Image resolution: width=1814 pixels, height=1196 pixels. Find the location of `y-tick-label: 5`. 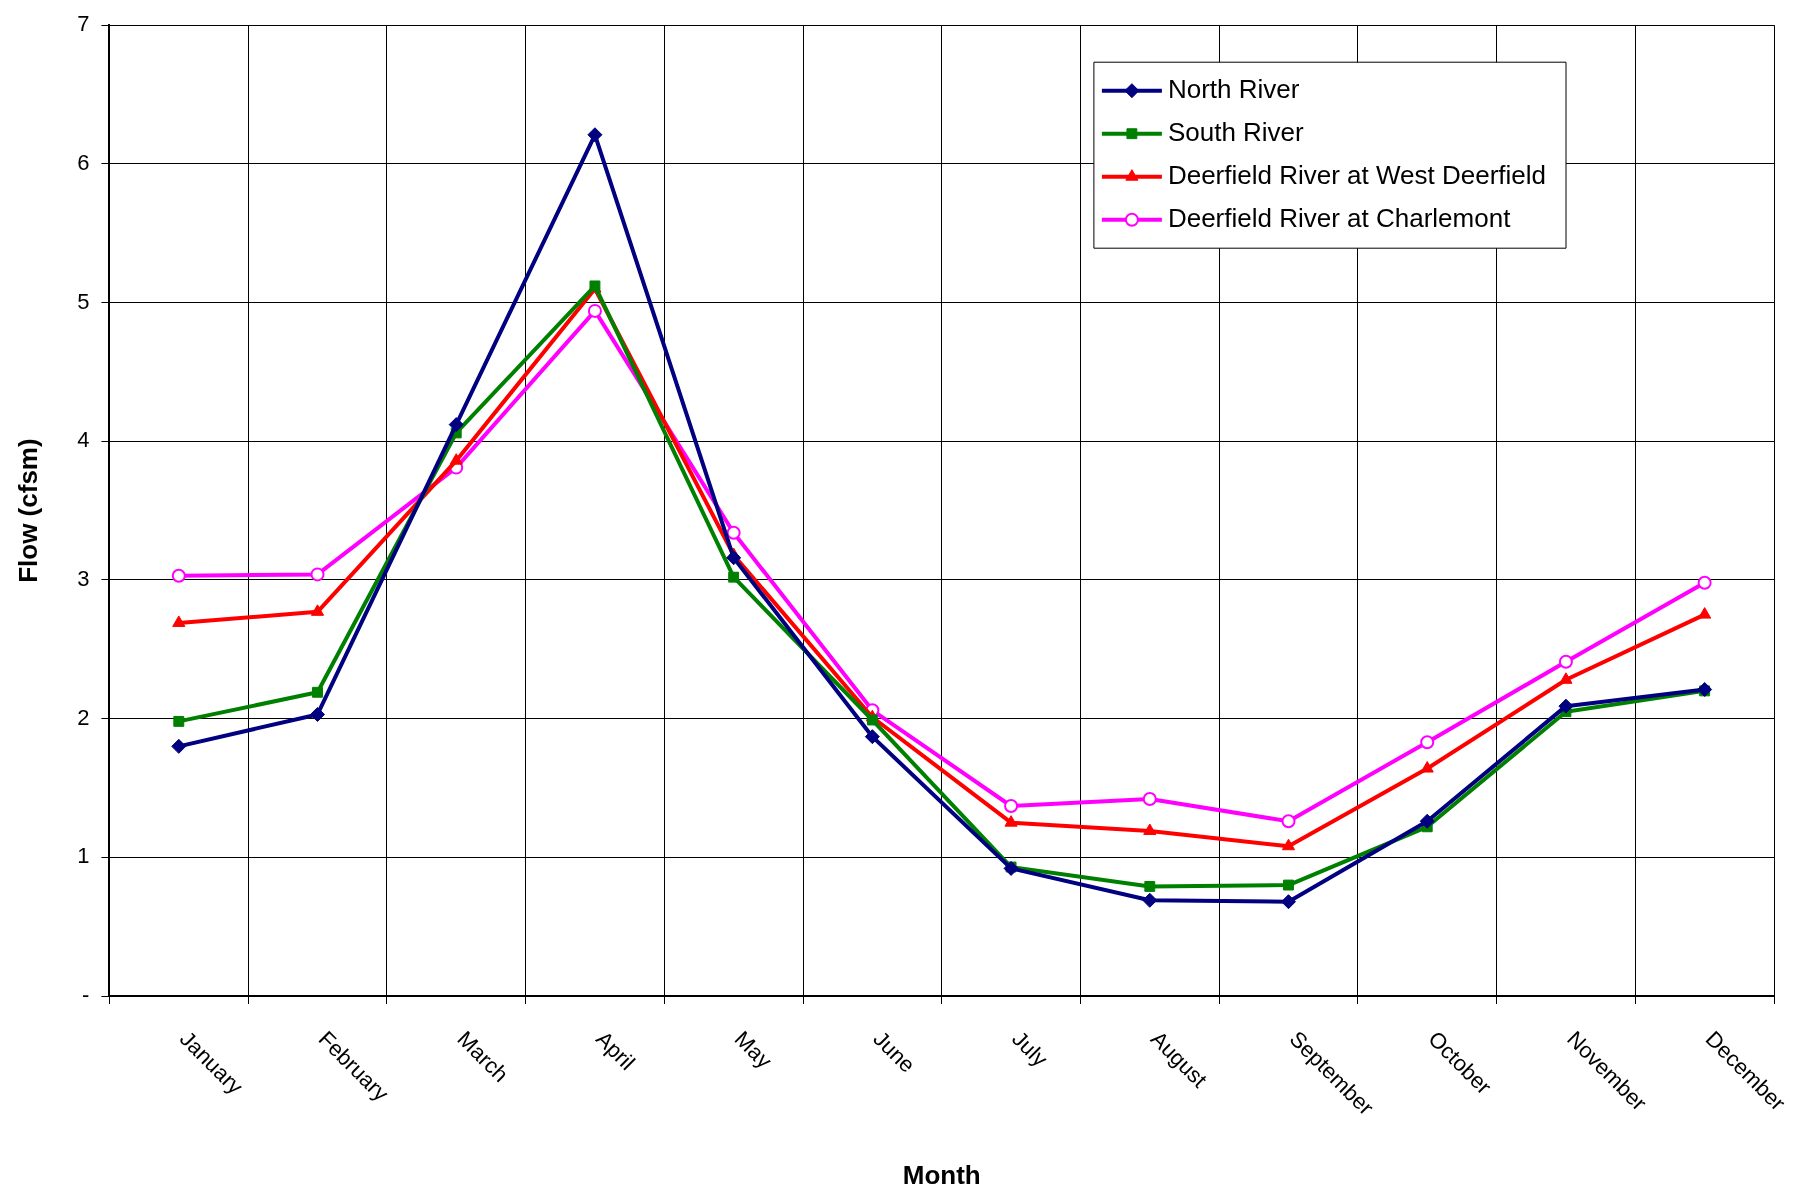

y-tick-label: 5 is located at coordinates (83, 301).